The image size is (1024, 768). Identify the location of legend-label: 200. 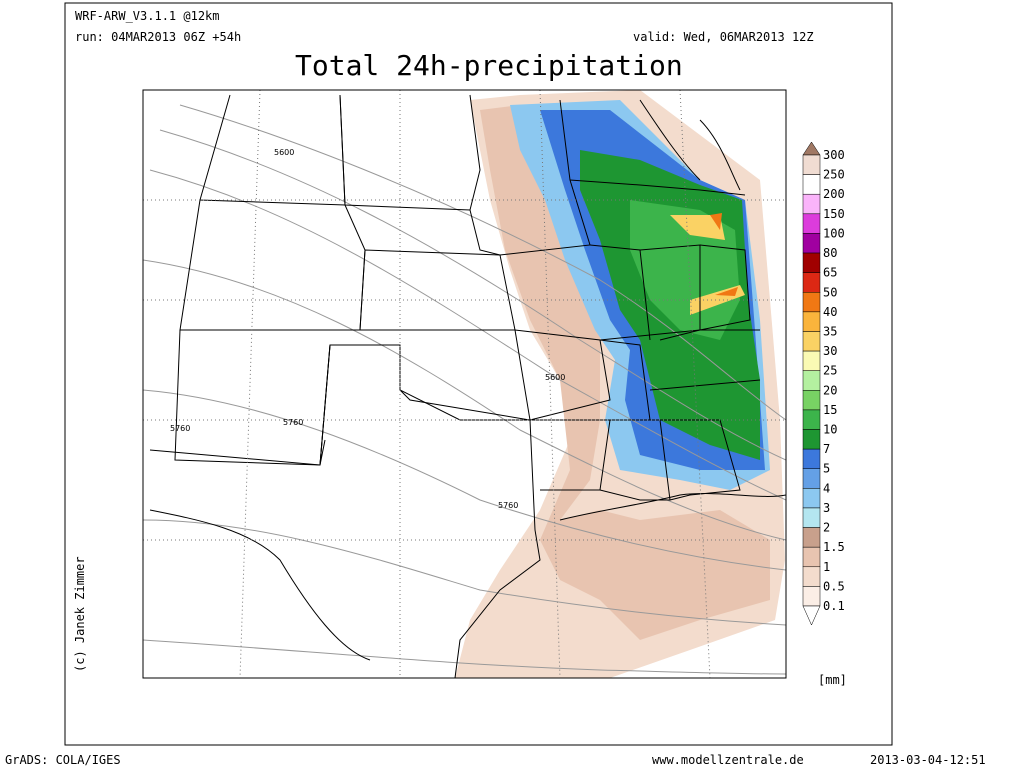
(834, 194).